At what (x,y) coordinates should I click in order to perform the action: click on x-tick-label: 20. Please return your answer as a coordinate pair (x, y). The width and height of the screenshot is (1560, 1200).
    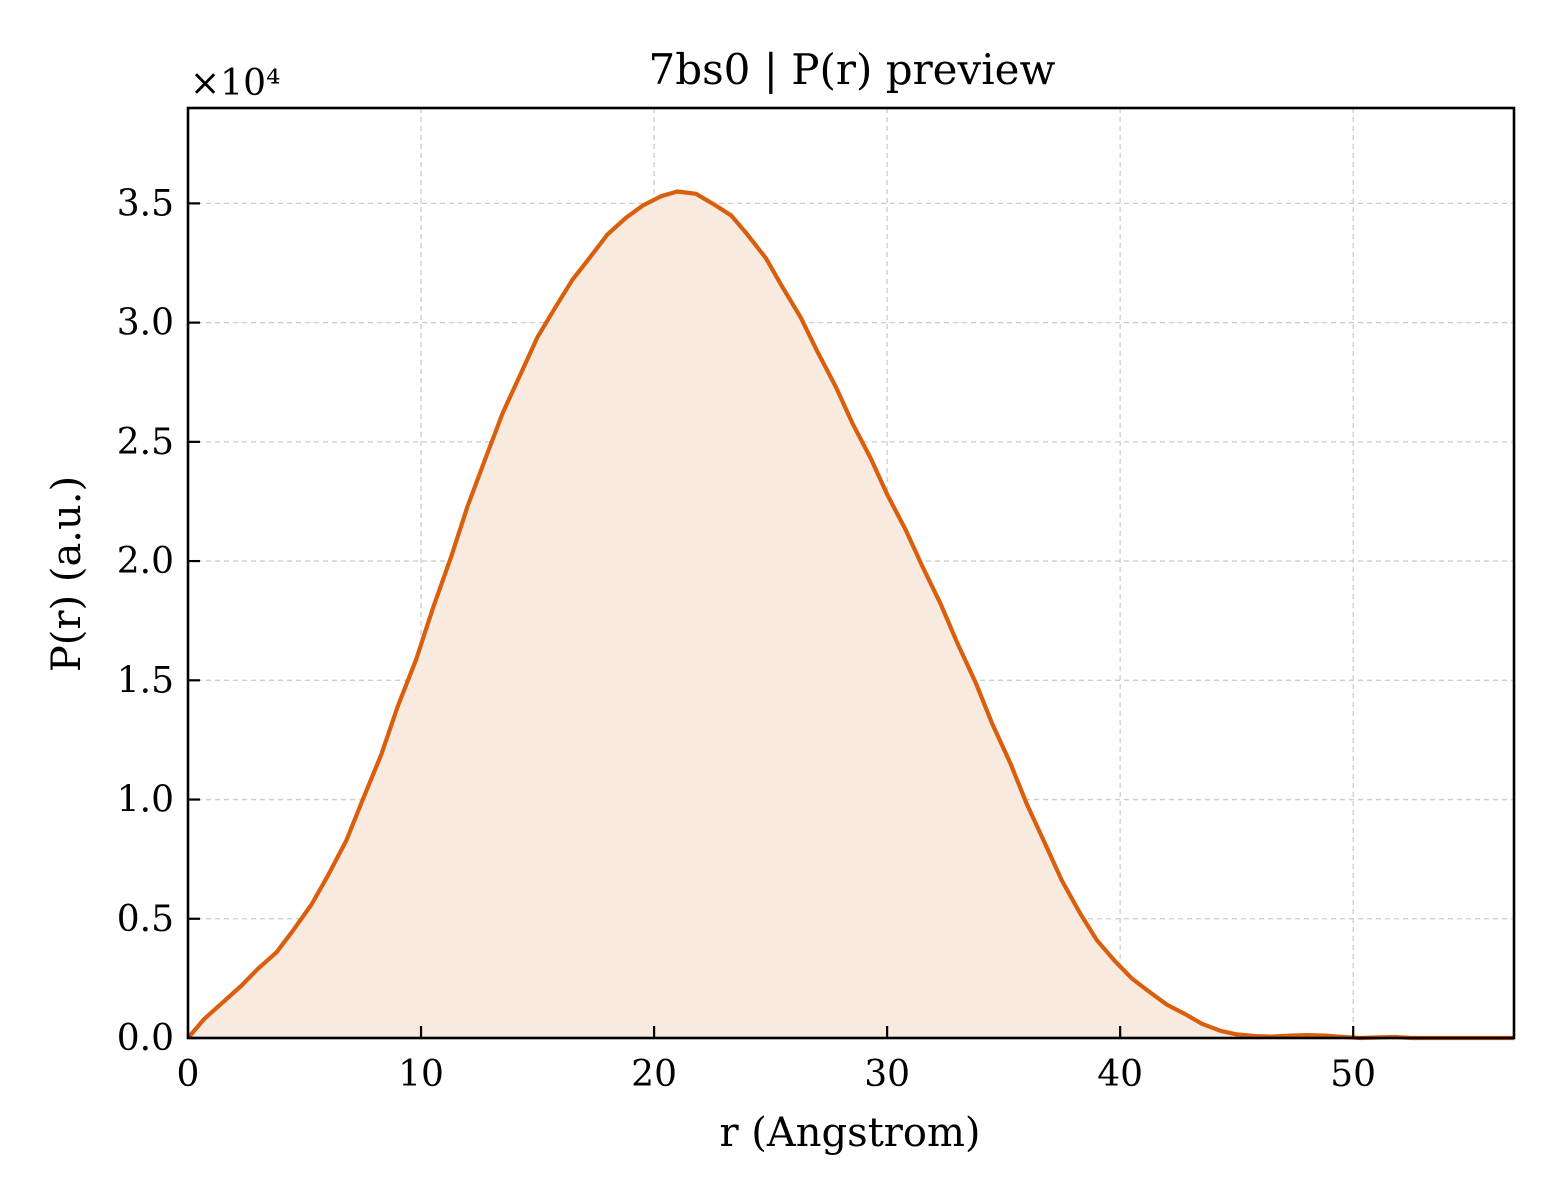
    Looking at the image, I should click on (654, 1074).